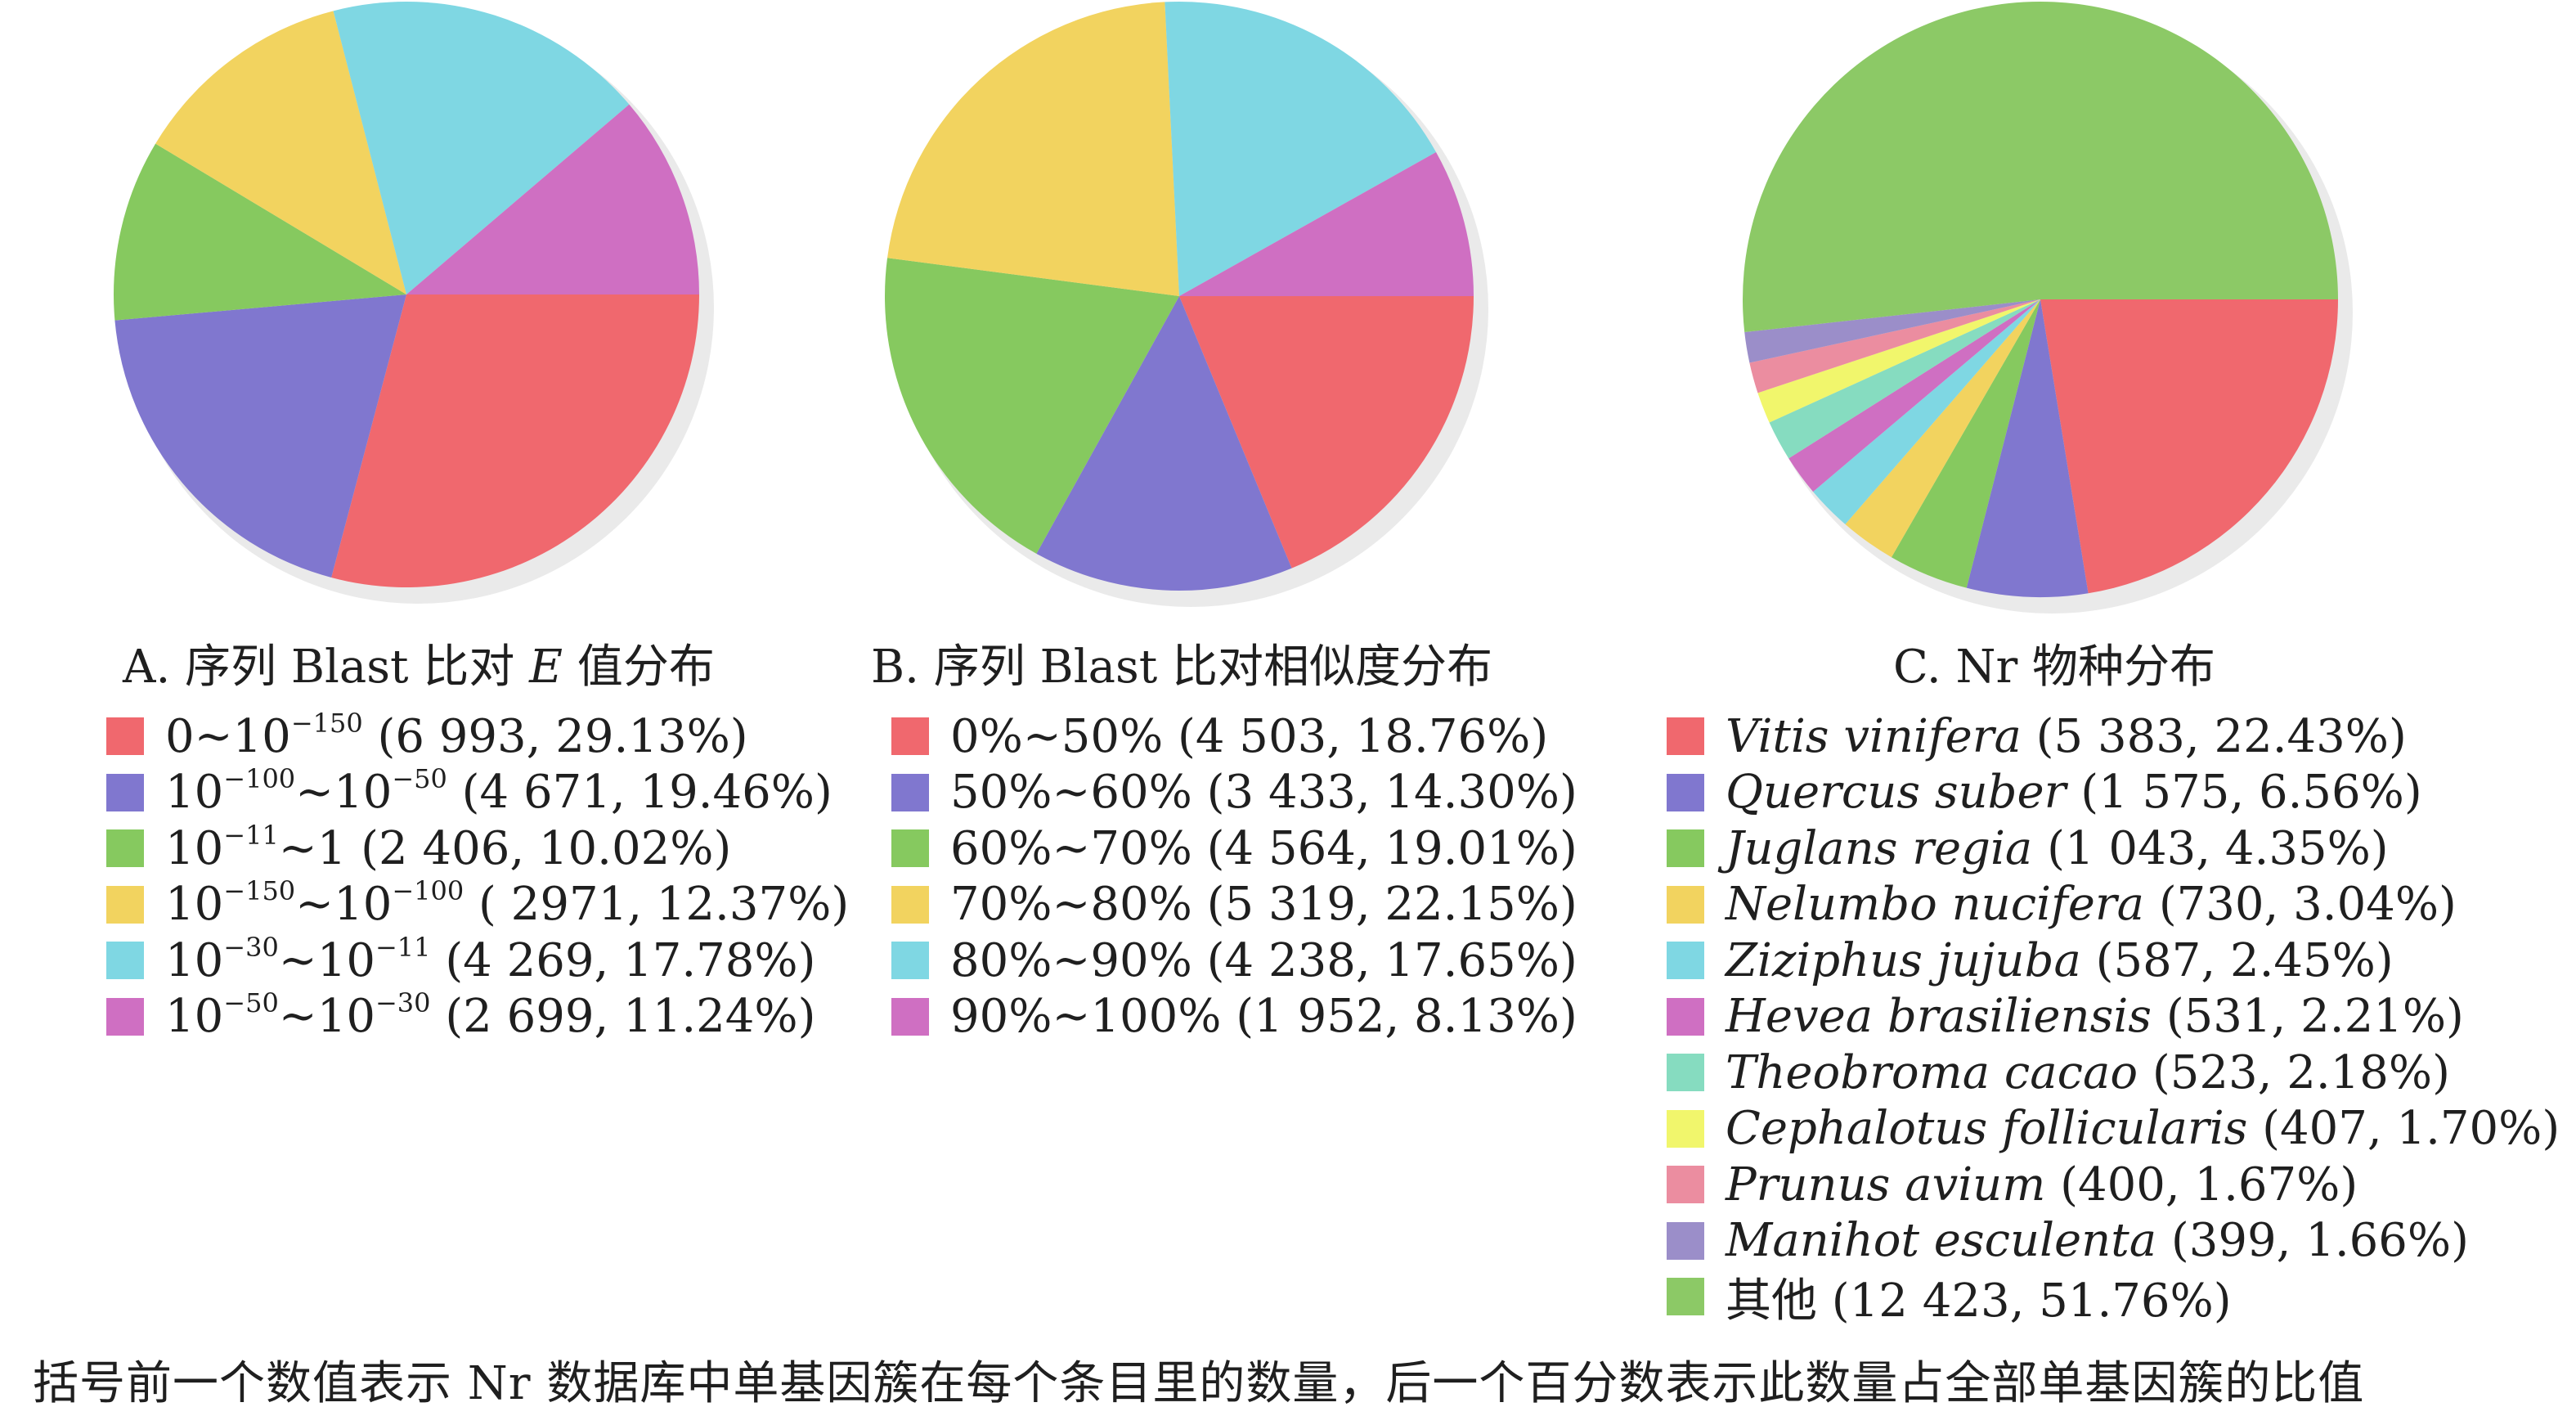 The image size is (2576, 1416). Describe the element at coordinates (2057, 848) in the screenshot. I see `legend-c-label: Juglans regia (1 043, 4.35%)` at that location.